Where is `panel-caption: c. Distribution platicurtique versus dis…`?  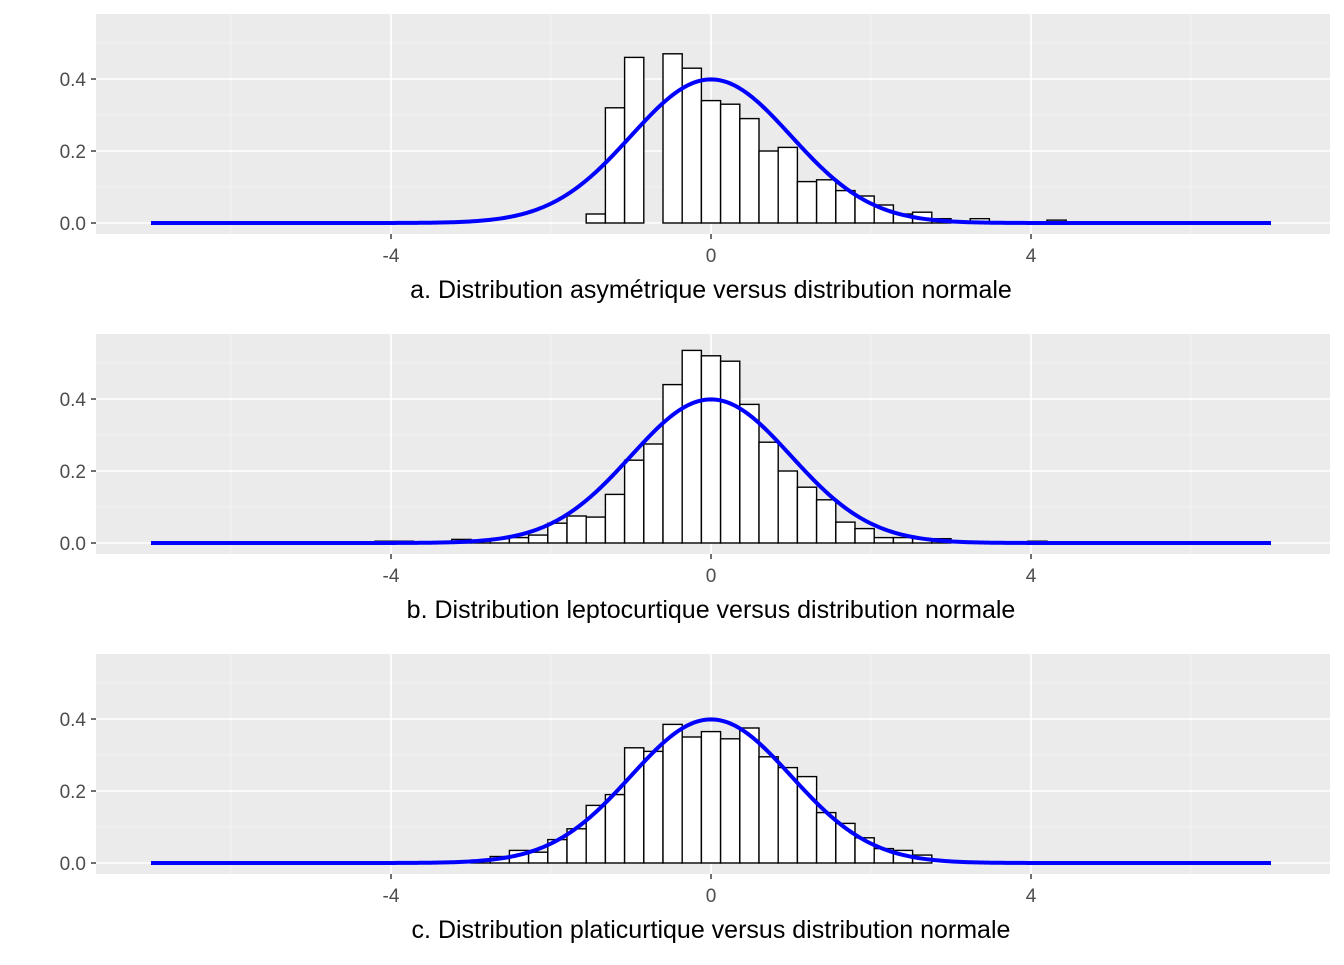 panel-caption: c. Distribution platicurtique versus dis… is located at coordinates (711, 930).